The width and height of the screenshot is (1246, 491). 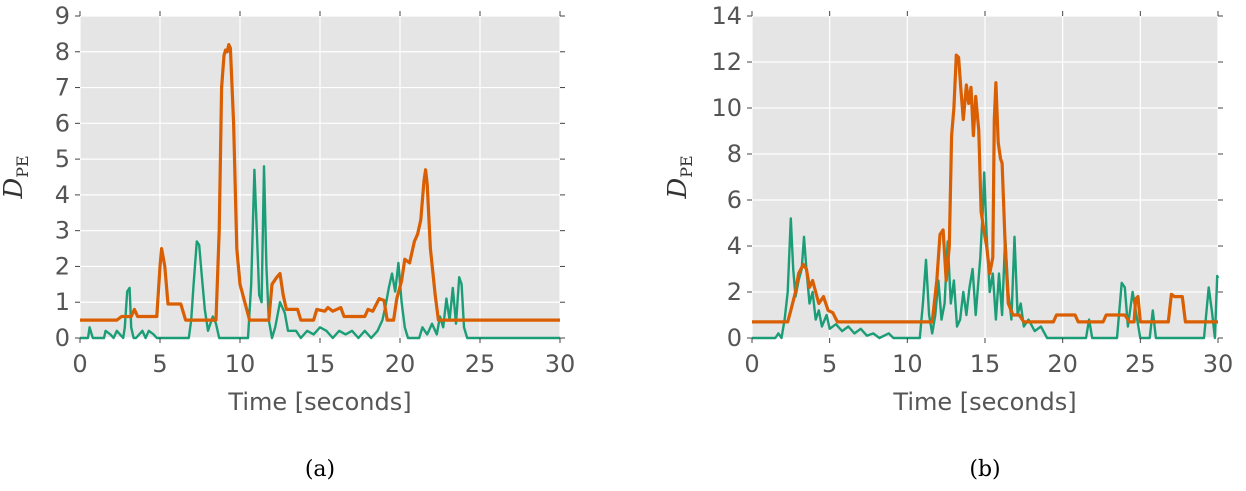 What do you see at coordinates (62, 159) in the screenshot?
I see `y-tick-label: 5` at bounding box center [62, 159].